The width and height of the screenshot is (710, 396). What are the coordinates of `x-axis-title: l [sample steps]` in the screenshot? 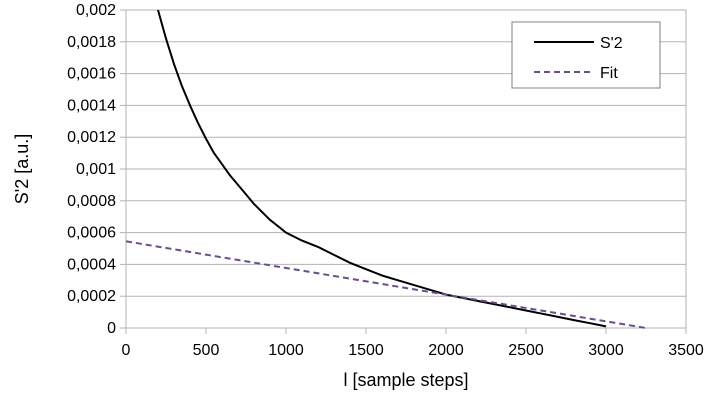 It's located at (405, 380).